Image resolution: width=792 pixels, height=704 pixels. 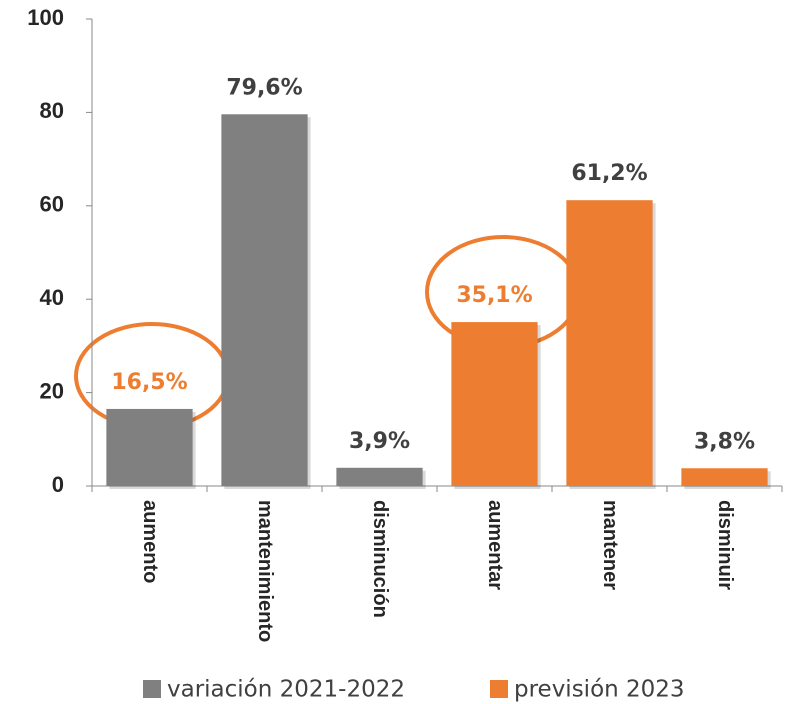 What do you see at coordinates (52, 390) in the screenshot?
I see `y-tick-label: 20` at bounding box center [52, 390].